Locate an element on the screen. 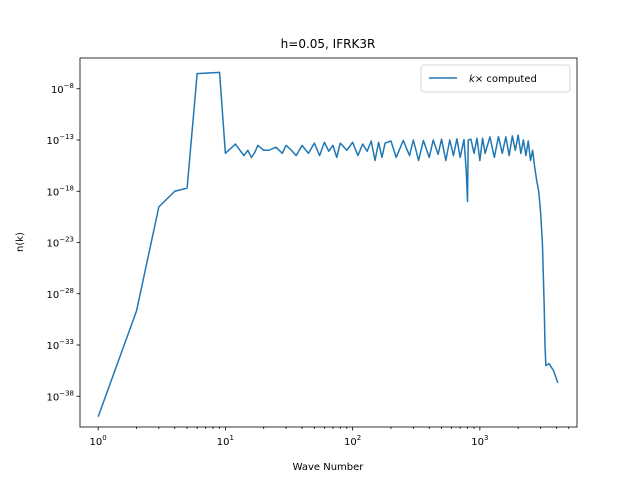  chart-title: h=0.05, IFRK3R is located at coordinates (328, 44).